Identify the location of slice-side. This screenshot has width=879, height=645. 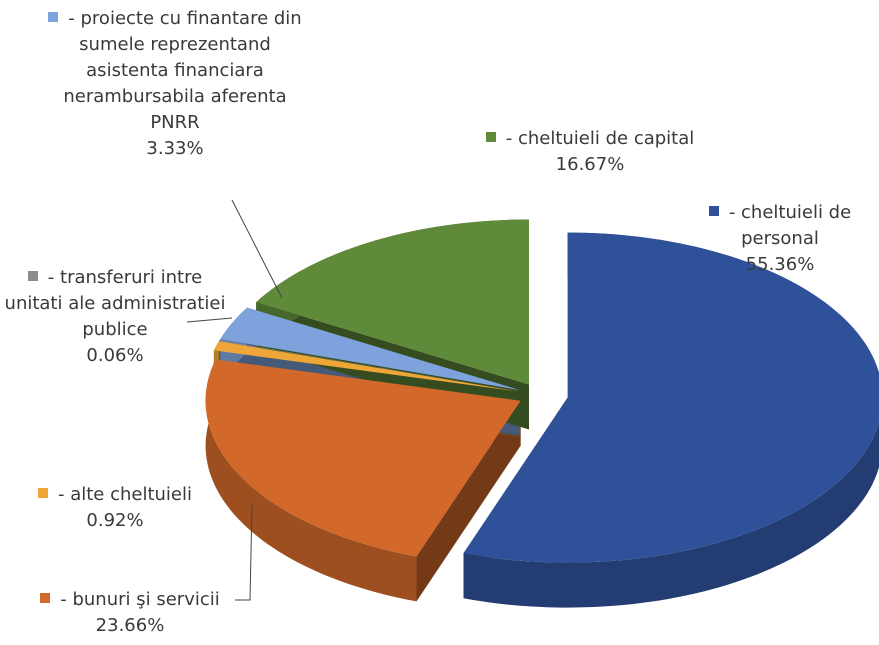
(468, 501).